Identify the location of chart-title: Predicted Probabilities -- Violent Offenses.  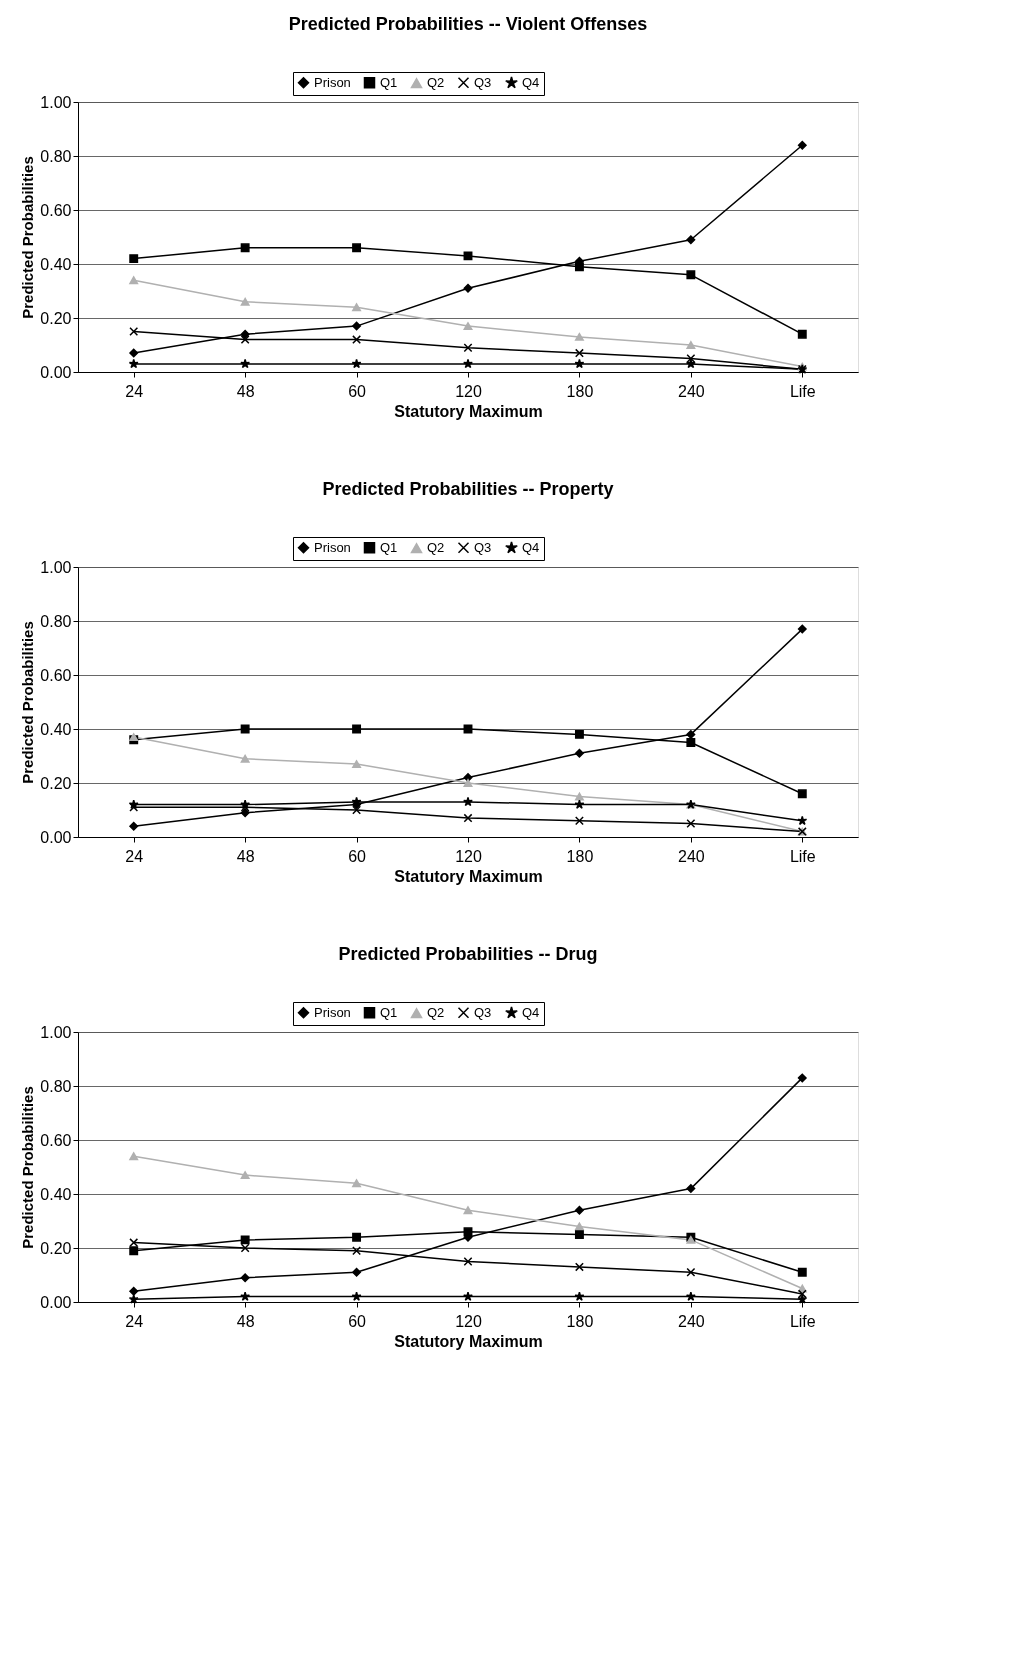
(468, 23).